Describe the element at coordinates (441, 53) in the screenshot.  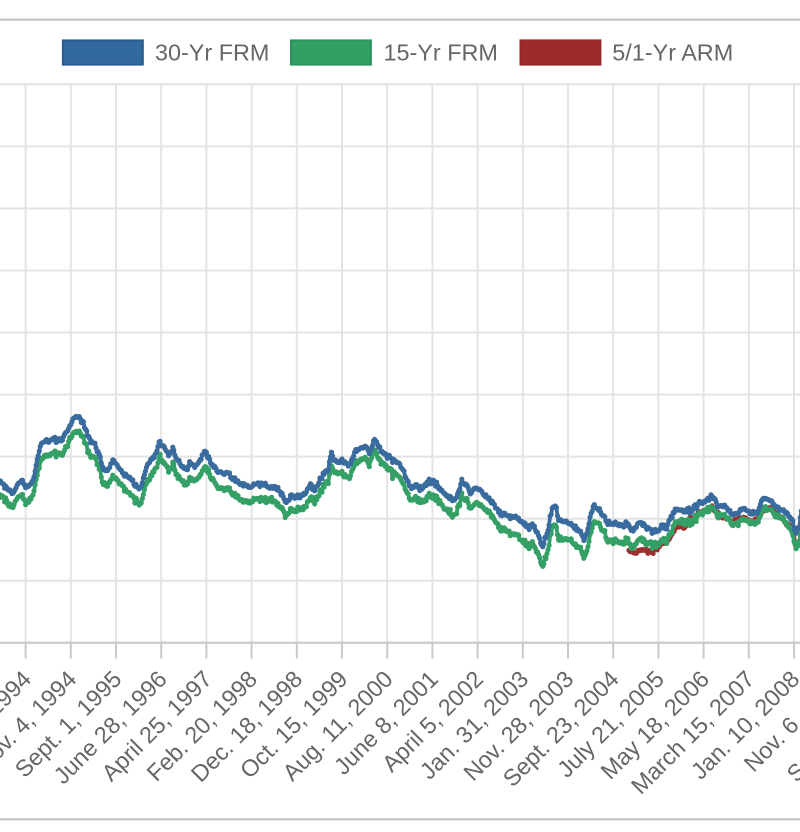
I see `svg-text: 15-Yr FRM` at that location.